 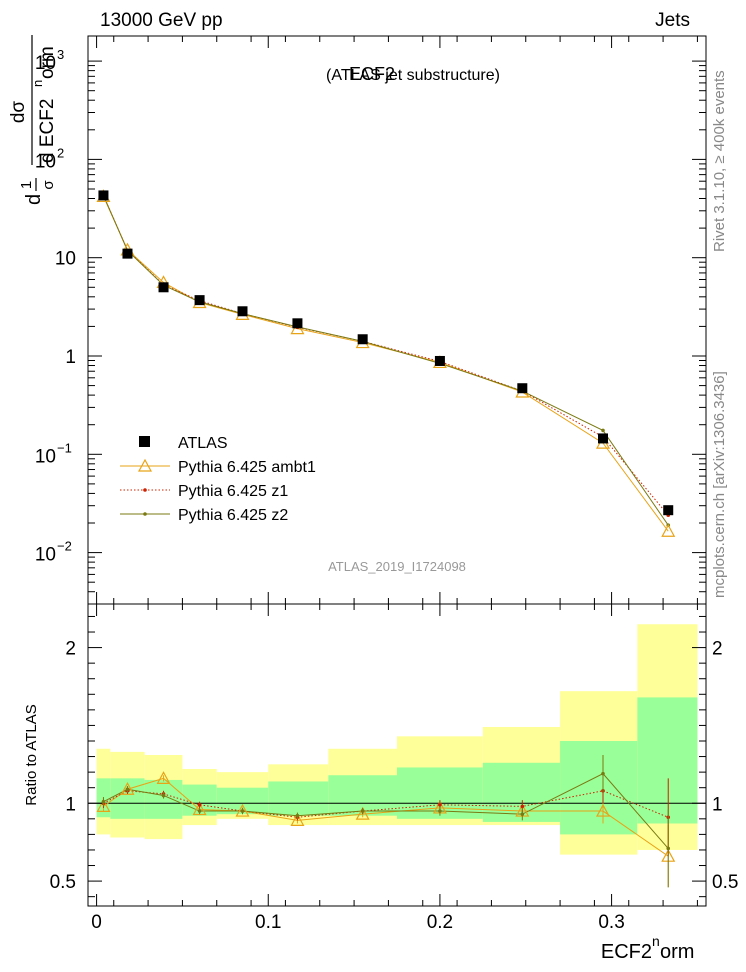 What do you see at coordinates (611, 922) in the screenshot?
I see `ratio-xtick-label: 0.3` at bounding box center [611, 922].